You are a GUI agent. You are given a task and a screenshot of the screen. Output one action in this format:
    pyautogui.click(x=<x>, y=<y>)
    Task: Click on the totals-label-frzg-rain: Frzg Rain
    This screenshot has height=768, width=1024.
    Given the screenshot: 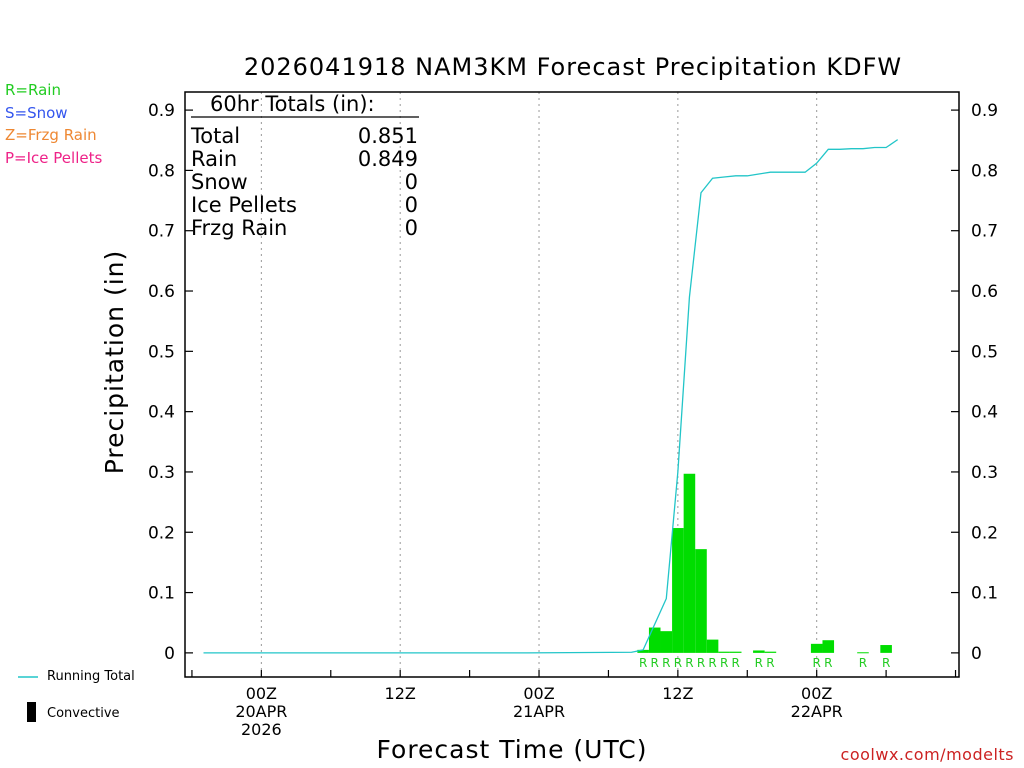 What is the action you would take?
    pyautogui.click(x=239, y=228)
    